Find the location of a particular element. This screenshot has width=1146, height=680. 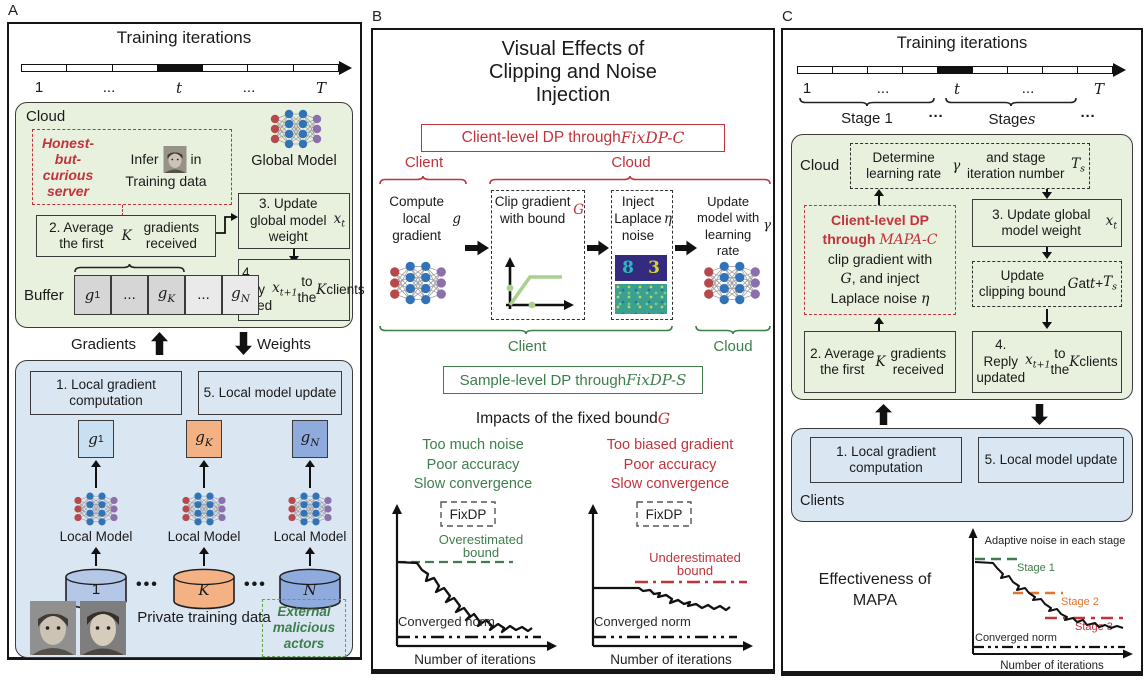

red-dashed-connector is located at coordinates (122, 210).